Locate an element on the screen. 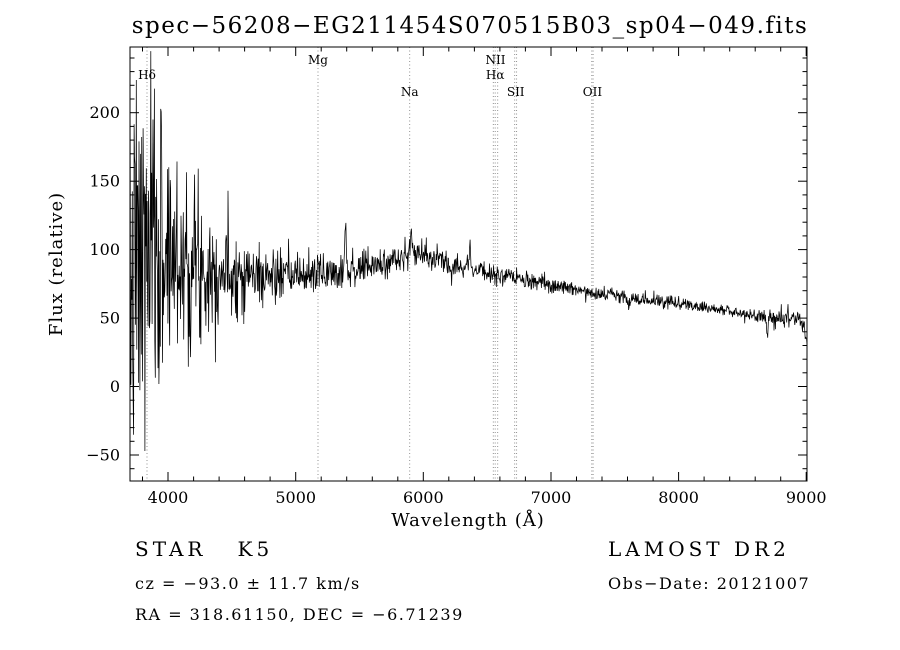 Image resolution: width=900 pixels, height=650 pixels. x-tick-label: 8000 is located at coordinates (678, 497).